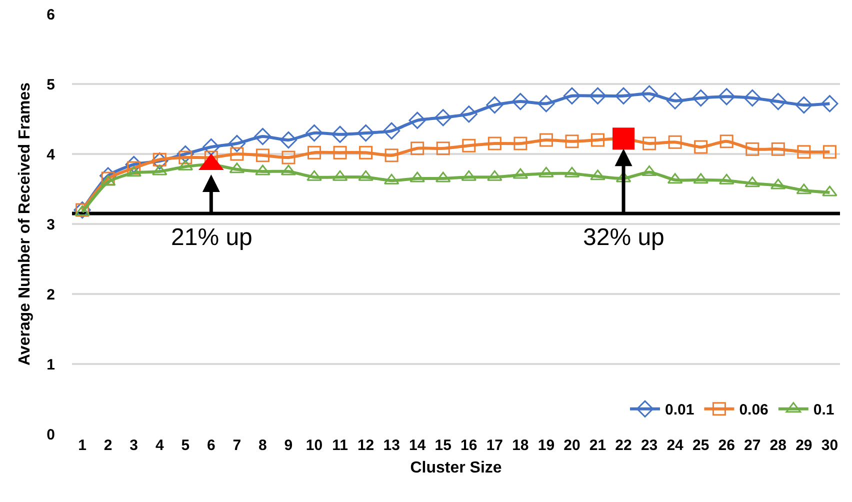 The height and width of the screenshot is (502, 852). I want to click on x-tick-label: 12, so click(365, 445).